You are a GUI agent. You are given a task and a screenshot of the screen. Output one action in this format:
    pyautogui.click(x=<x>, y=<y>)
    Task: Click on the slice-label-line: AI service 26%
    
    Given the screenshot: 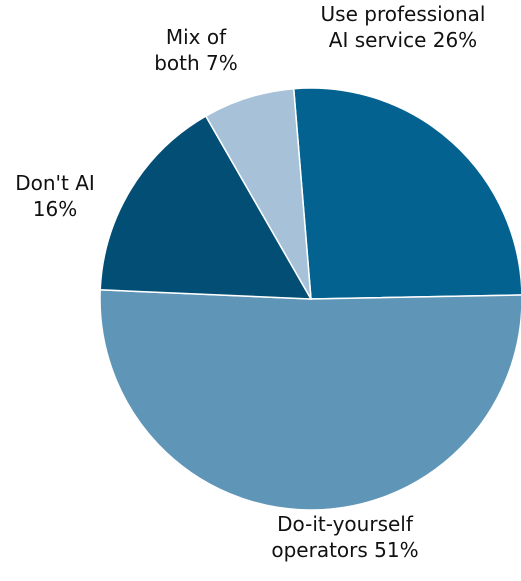 What is the action you would take?
    pyautogui.click(x=403, y=40)
    